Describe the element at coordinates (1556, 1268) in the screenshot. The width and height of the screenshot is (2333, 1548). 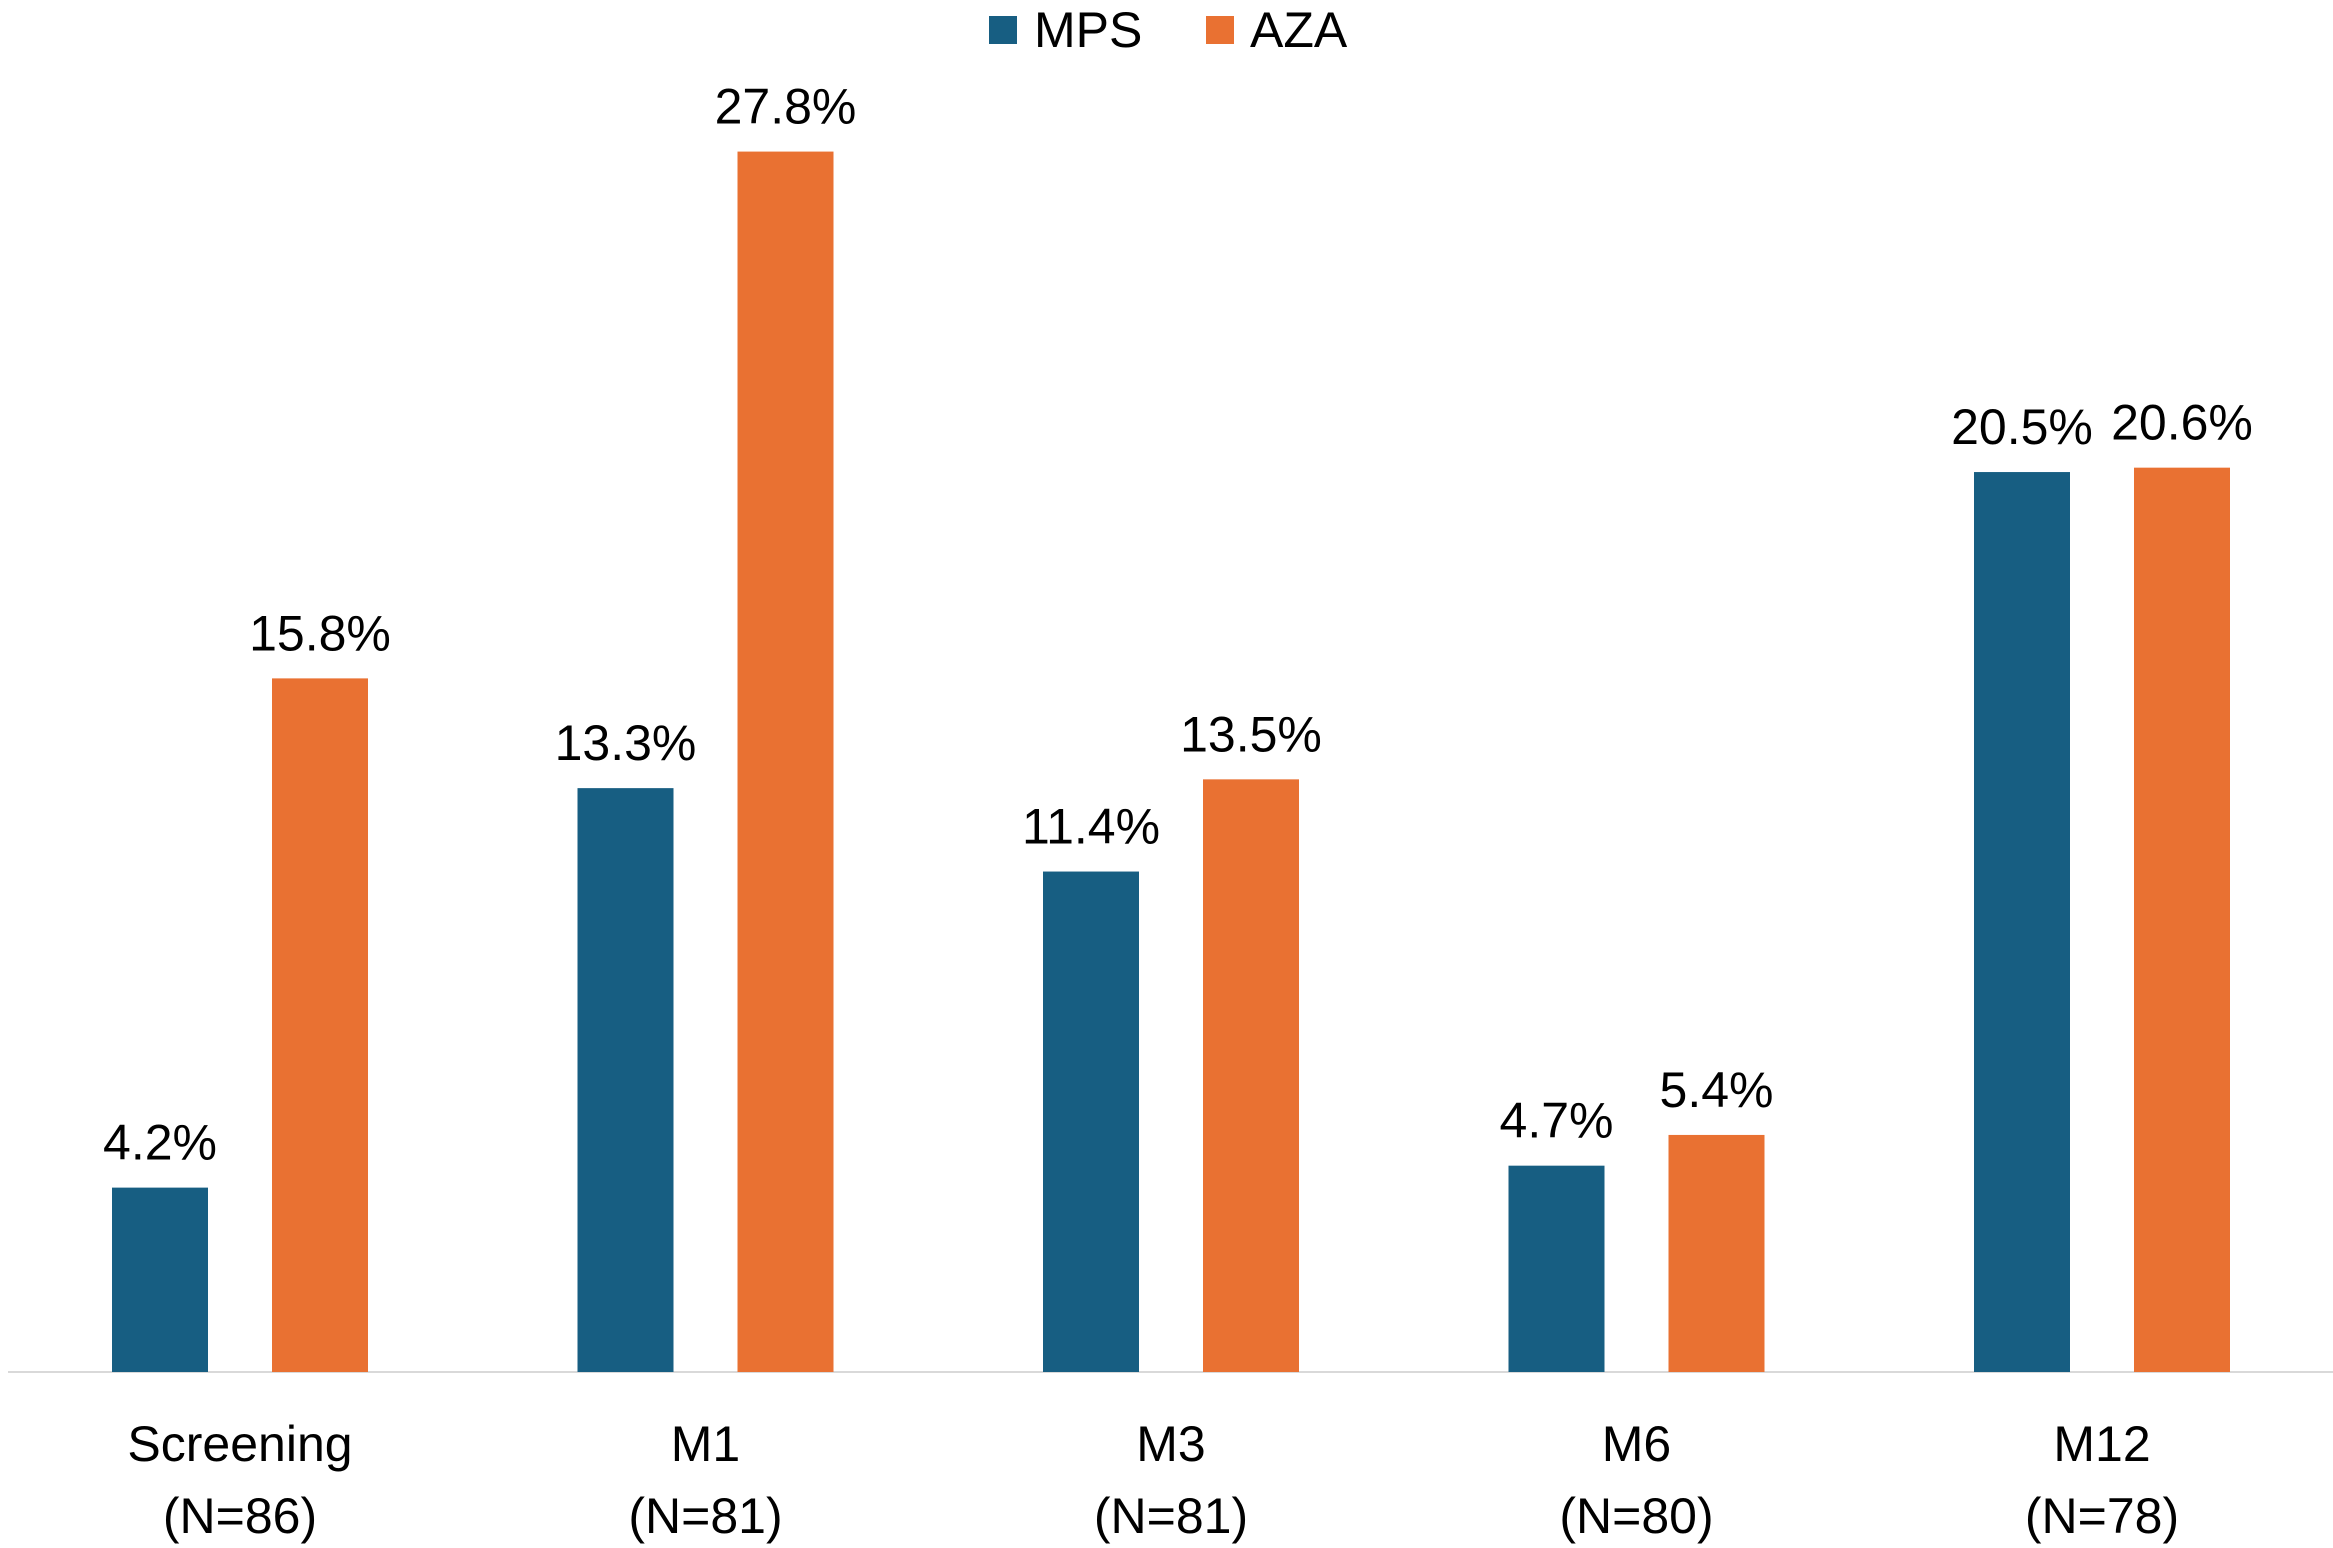
I see `bar-mps-m6` at that location.